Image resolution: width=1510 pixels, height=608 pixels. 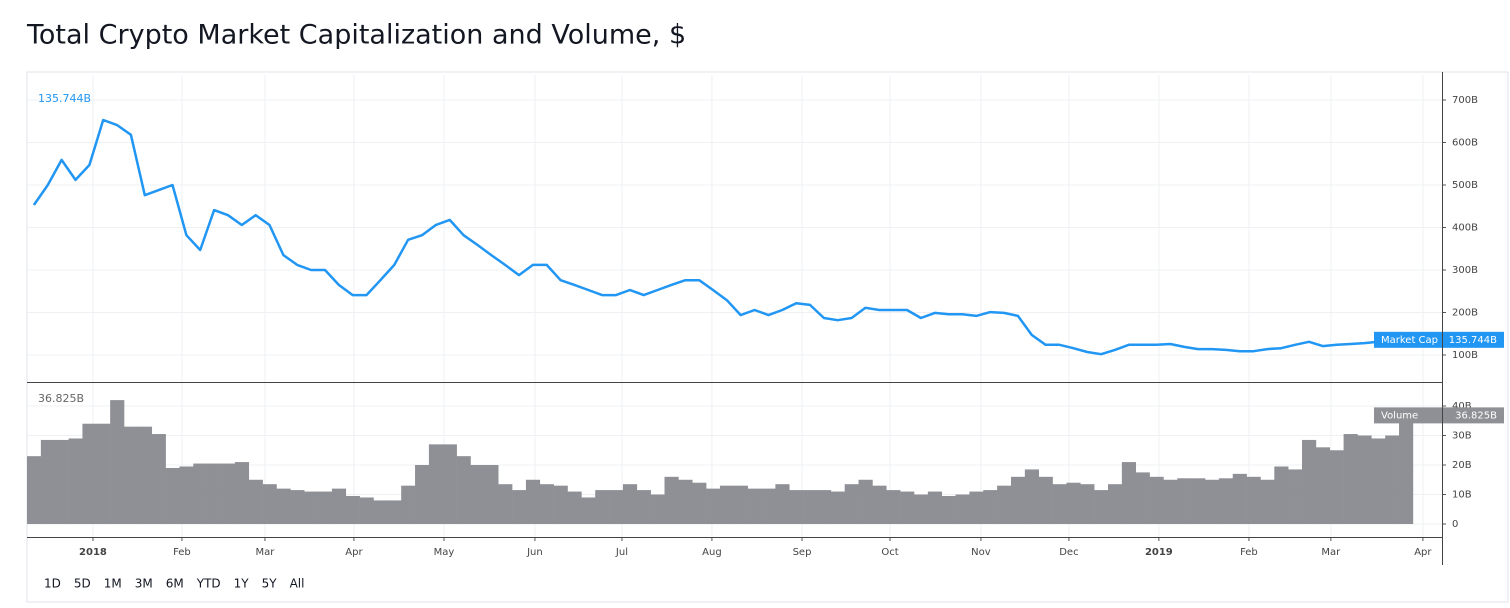 What do you see at coordinates (64, 98) in the screenshot?
I see `last-value: 135.744B` at bounding box center [64, 98].